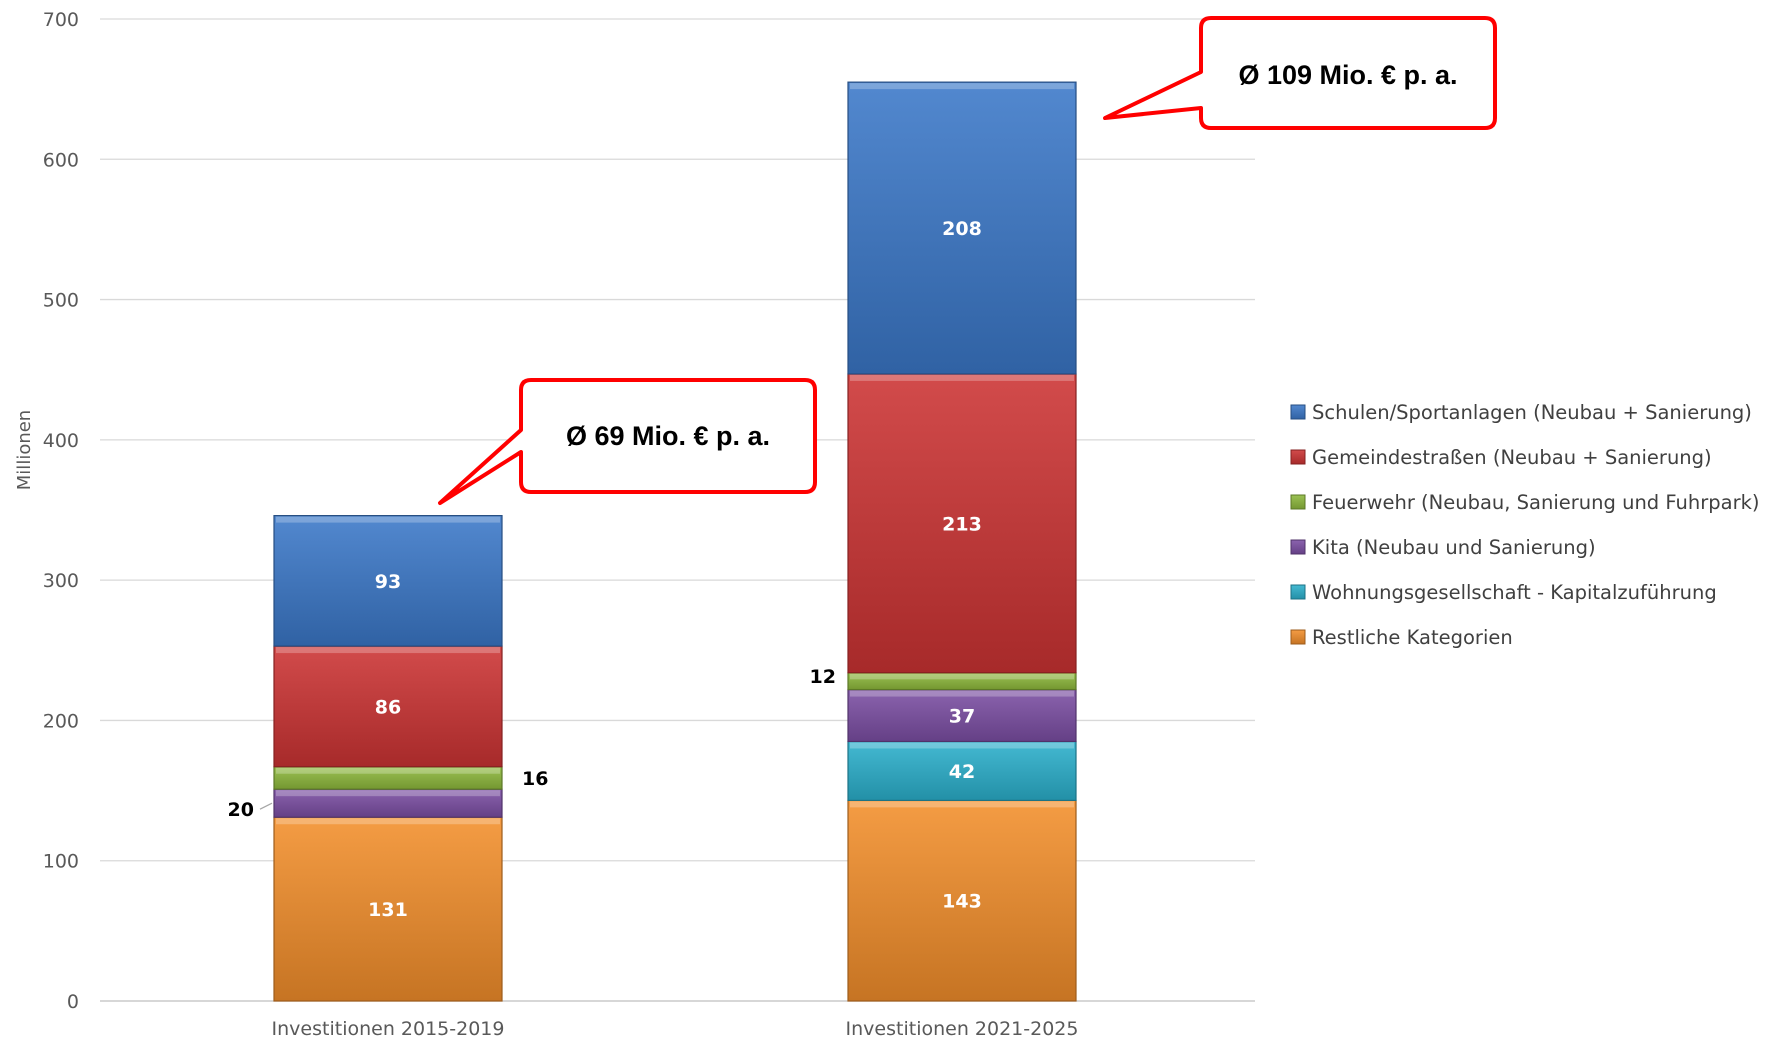 The height and width of the screenshot is (1045, 1771). What do you see at coordinates (823, 677) in the screenshot?
I see `data-label: 12` at bounding box center [823, 677].